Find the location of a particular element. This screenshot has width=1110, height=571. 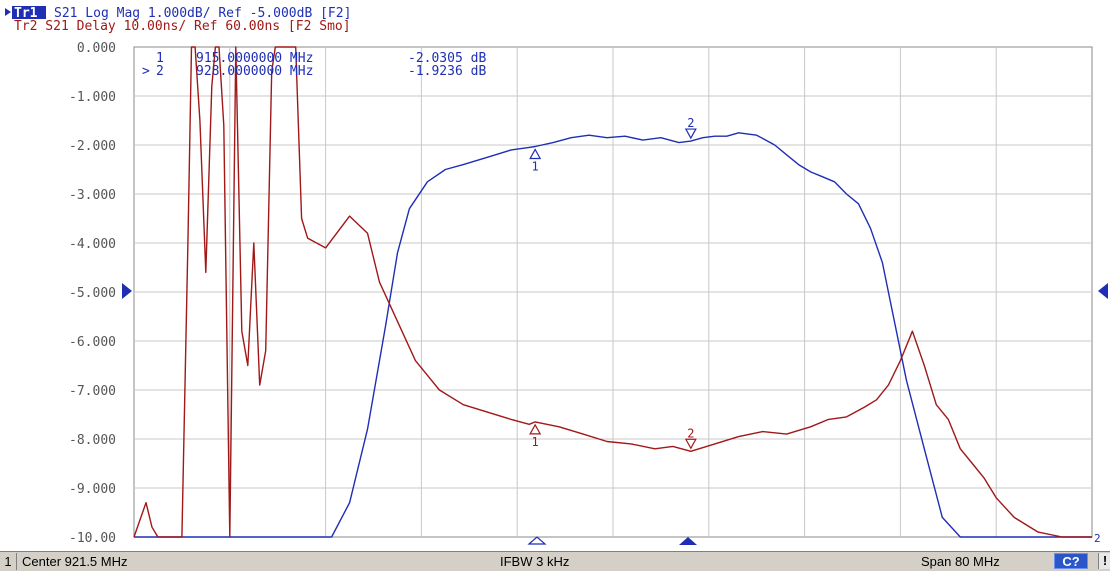

channel-number: 1 is located at coordinates (8, 561).